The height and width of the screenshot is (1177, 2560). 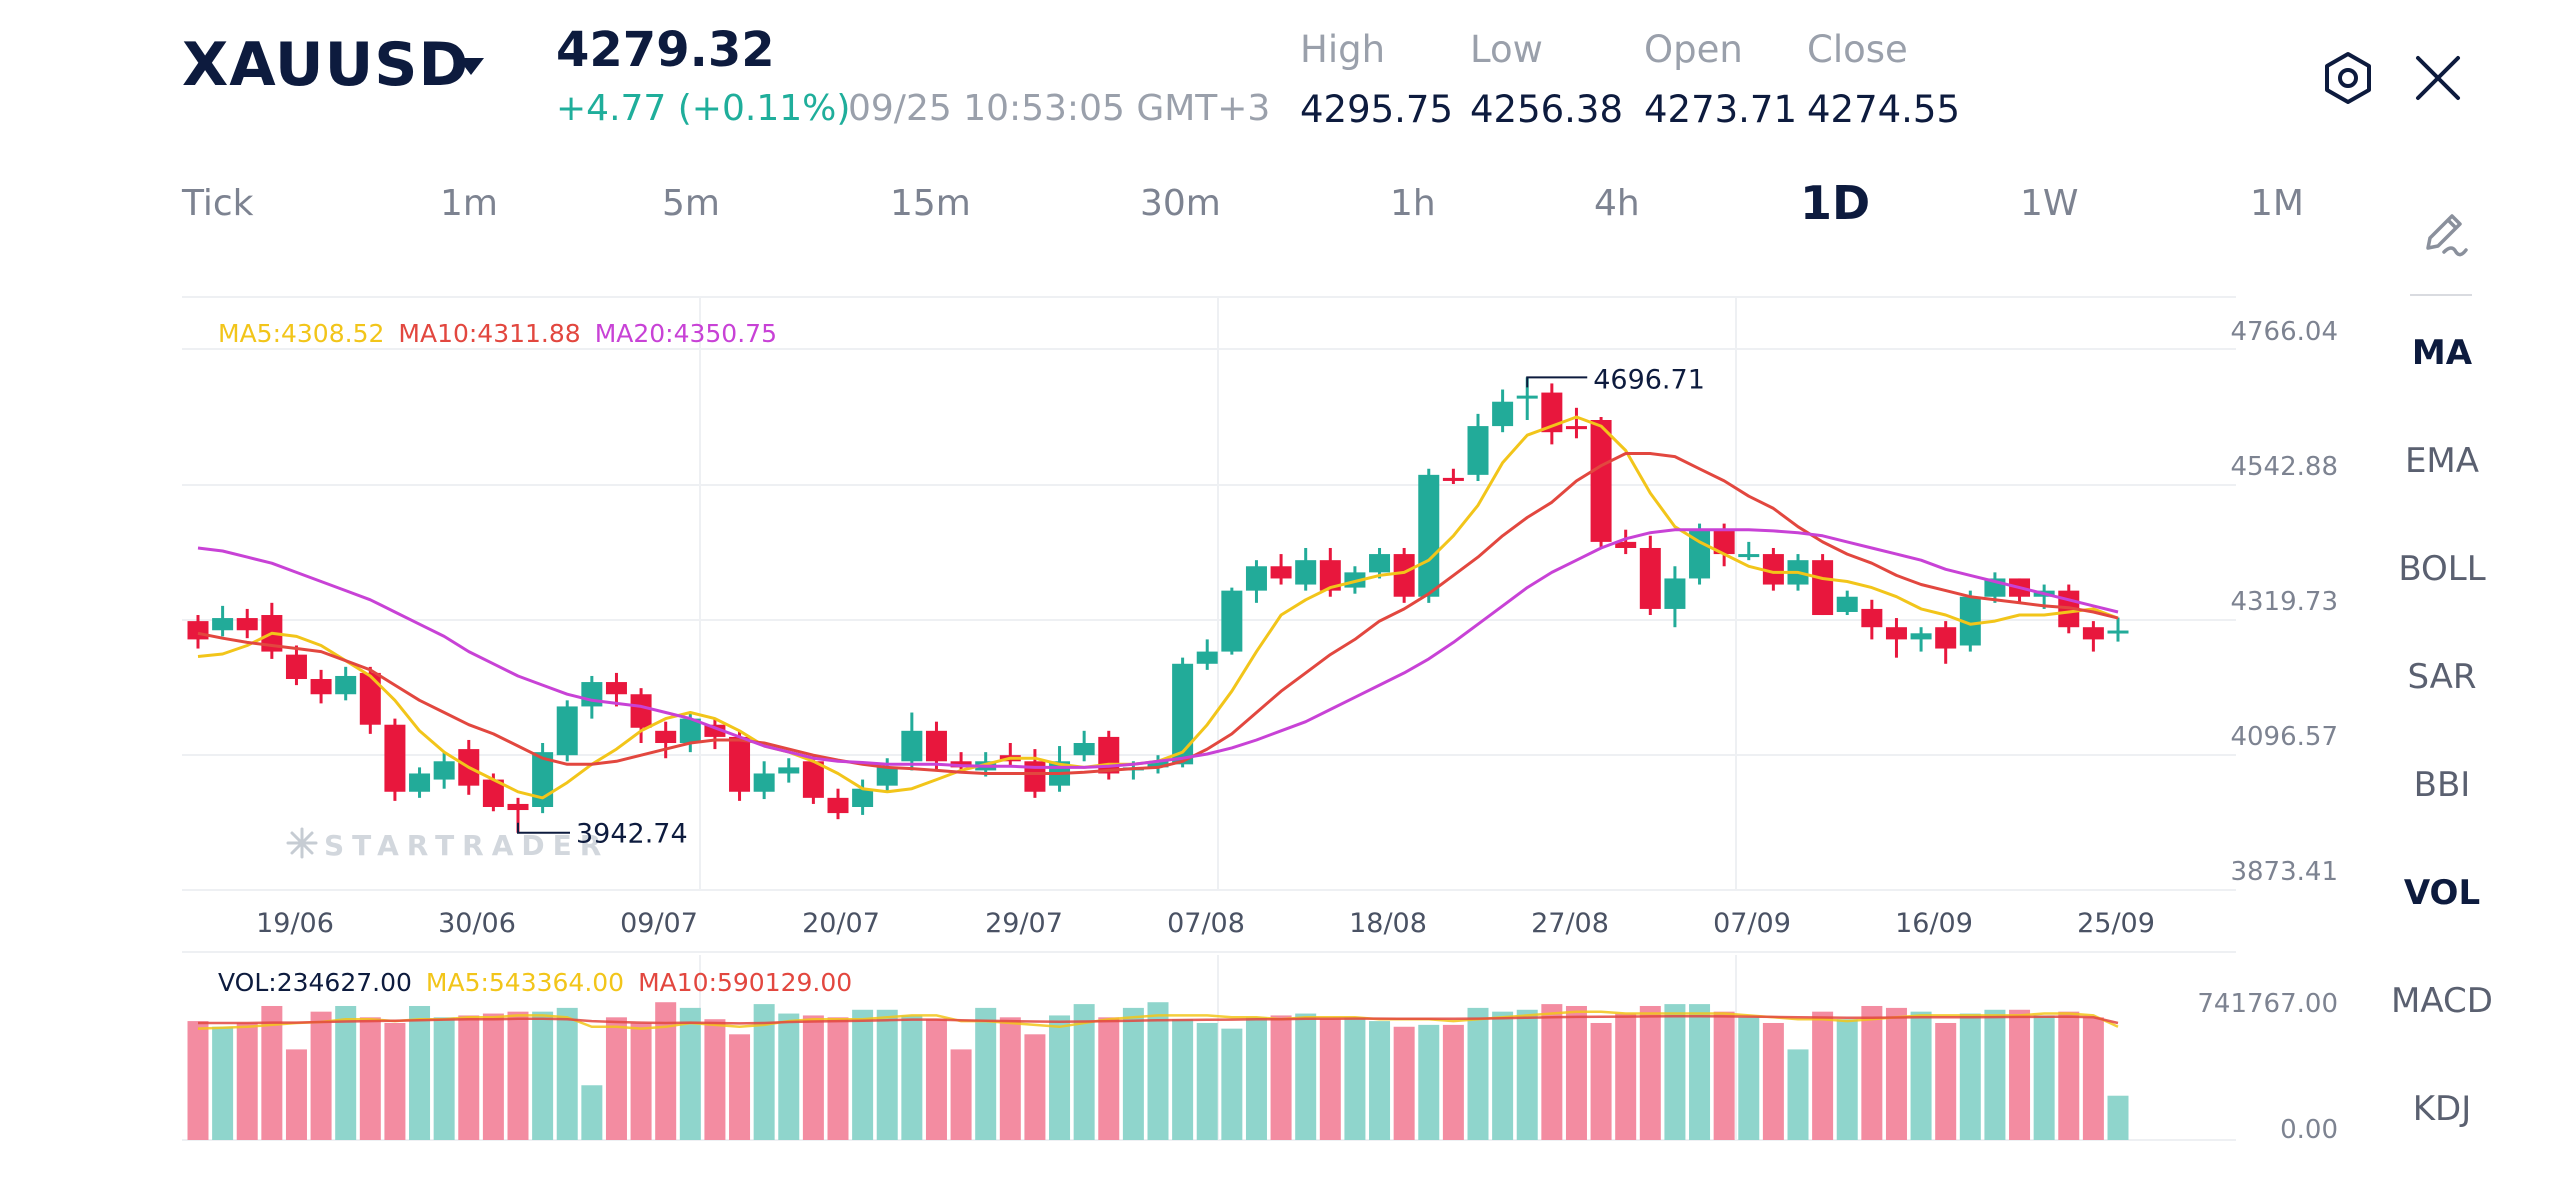 I want to click on tab-4h: 4h, so click(x=1617, y=203).